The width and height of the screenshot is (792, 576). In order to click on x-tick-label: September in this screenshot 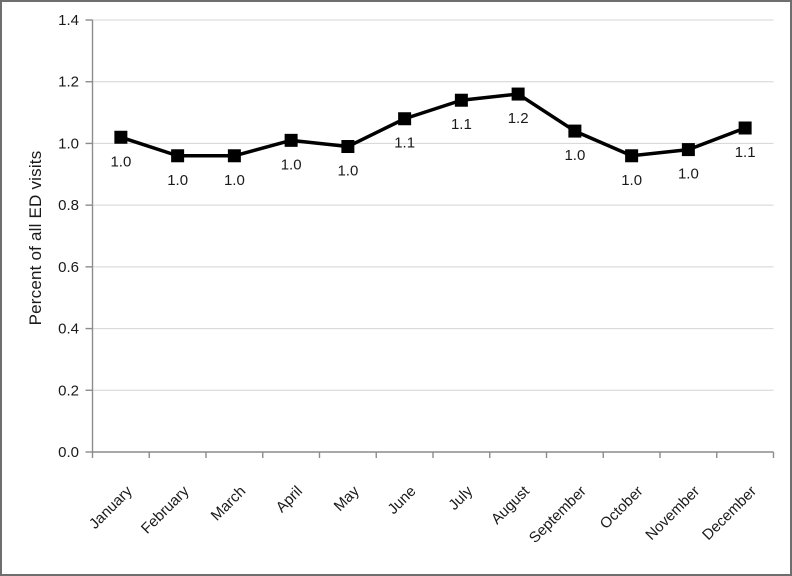, I will do `click(558, 515)`.